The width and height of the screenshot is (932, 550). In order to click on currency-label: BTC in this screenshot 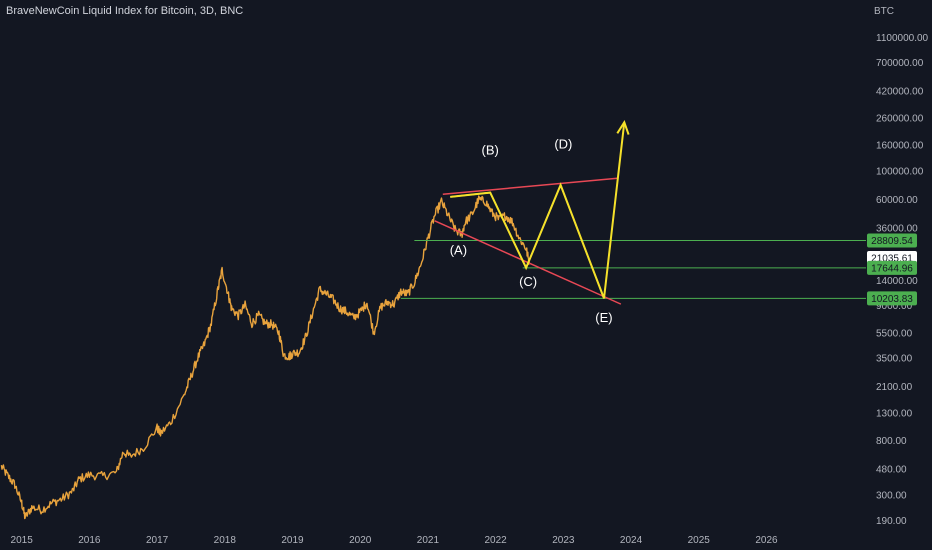, I will do `click(884, 11)`.